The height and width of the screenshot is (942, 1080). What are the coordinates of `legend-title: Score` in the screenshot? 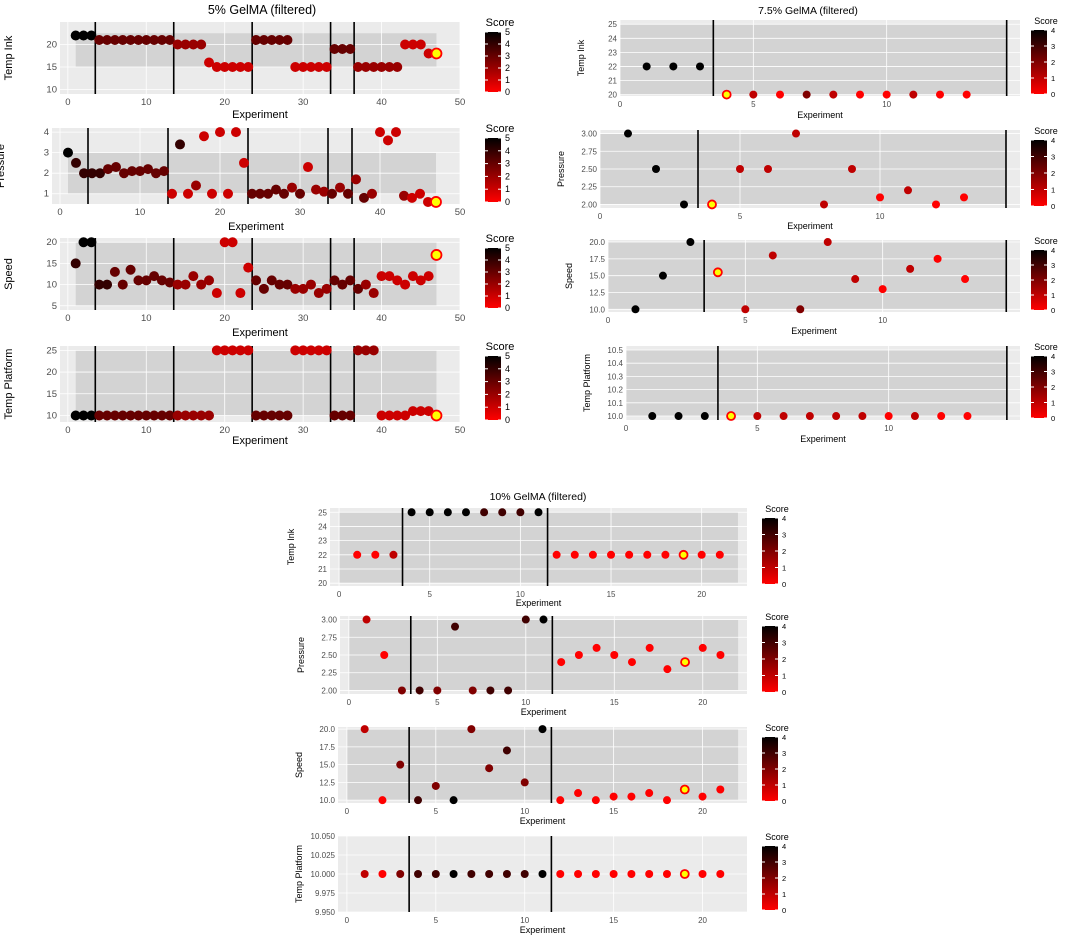 It's located at (777, 728).